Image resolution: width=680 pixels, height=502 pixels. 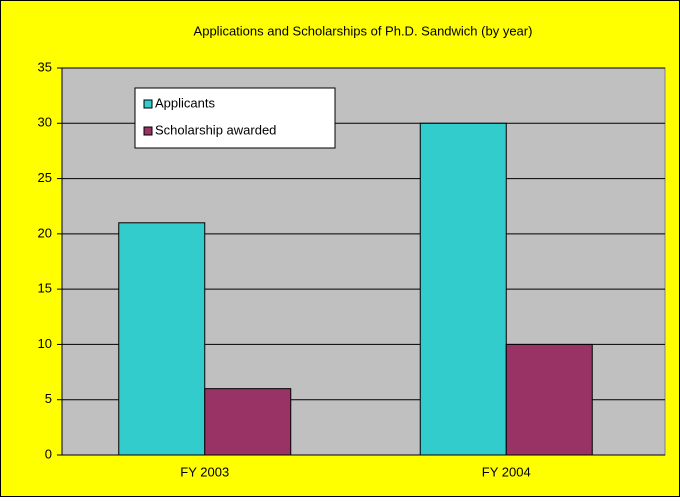 What do you see at coordinates (45, 177) in the screenshot?
I see `y-tick-label: 25` at bounding box center [45, 177].